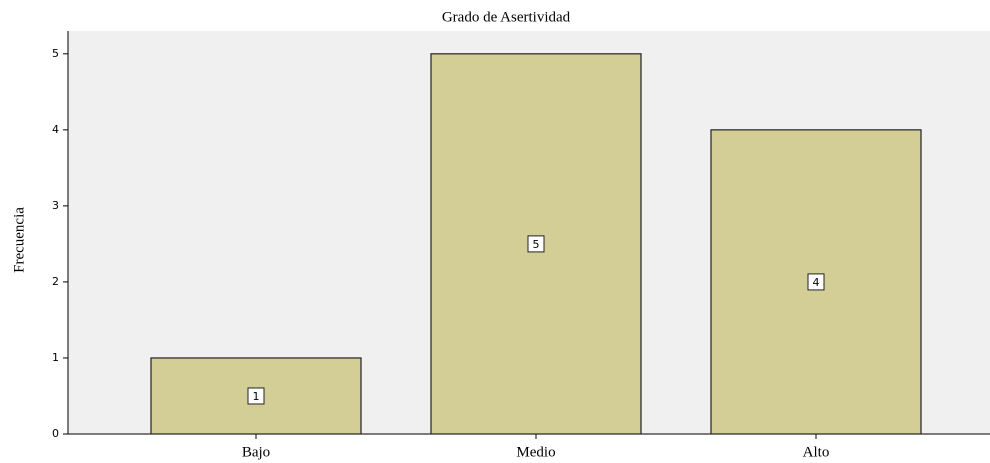 The image size is (990, 463). I want to click on chart-title: Grado de Asertividad, so click(506, 17).